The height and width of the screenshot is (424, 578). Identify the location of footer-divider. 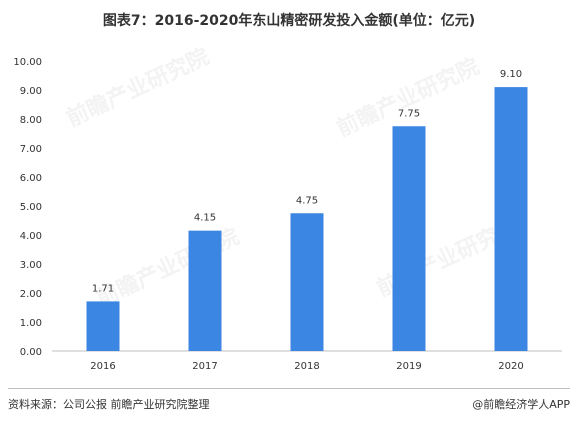
(289, 388).